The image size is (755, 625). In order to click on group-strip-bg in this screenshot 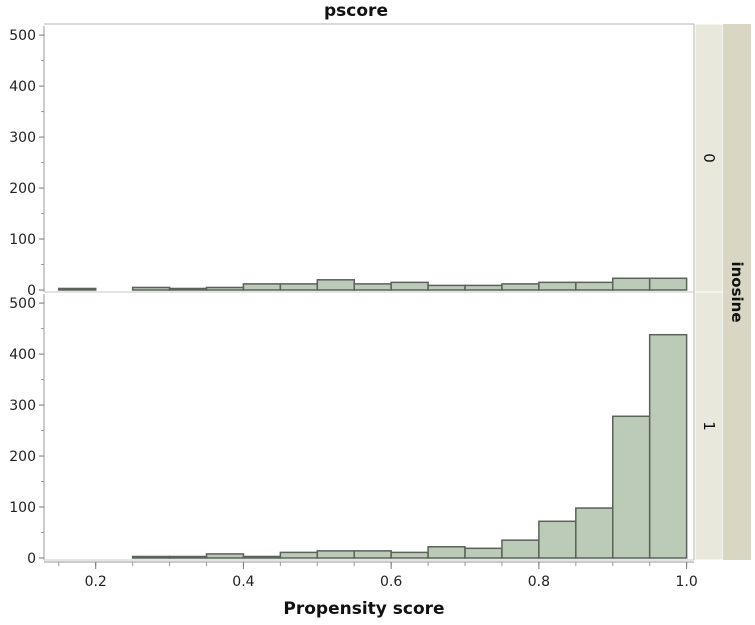, I will do `click(737, 292)`.